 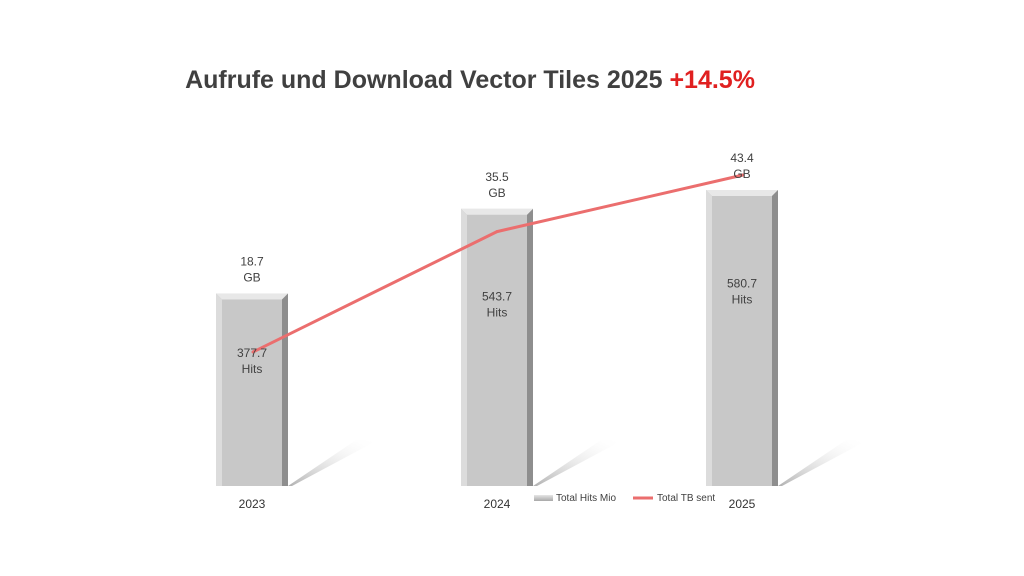 I want to click on legend-item-total-hits: Total Hits Mio, so click(x=575, y=498).